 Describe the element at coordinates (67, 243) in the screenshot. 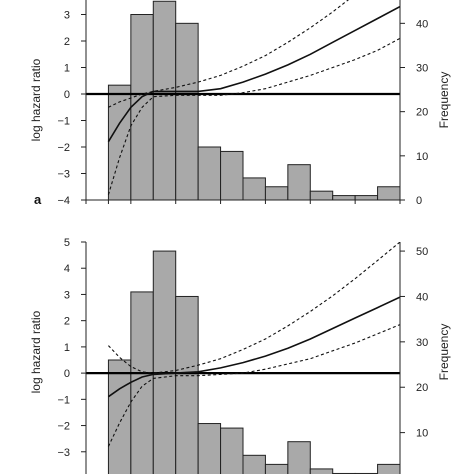

I see `left-tick-label: 5` at that location.